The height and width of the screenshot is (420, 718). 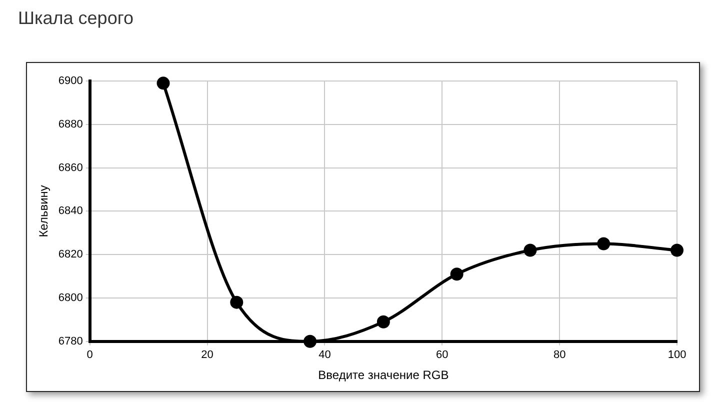 What do you see at coordinates (70, 211) in the screenshot?
I see `y-tick-label: 6840` at bounding box center [70, 211].